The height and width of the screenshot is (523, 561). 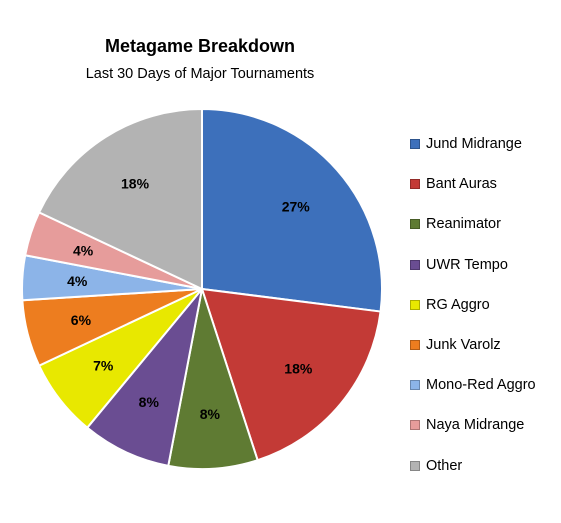 What do you see at coordinates (103, 366) in the screenshot?
I see `data-label-rg-aggro: 7%` at bounding box center [103, 366].